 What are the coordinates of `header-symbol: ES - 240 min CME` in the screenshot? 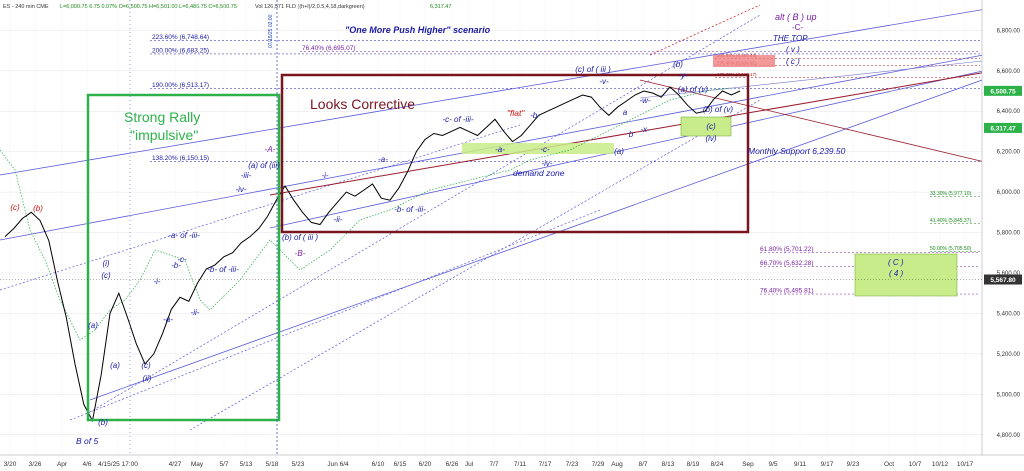 It's located at (26, 7).